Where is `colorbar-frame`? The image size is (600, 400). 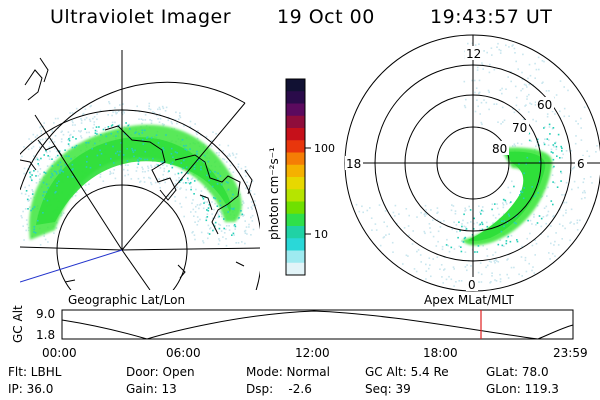
colorbar-frame is located at coordinates (295, 177).